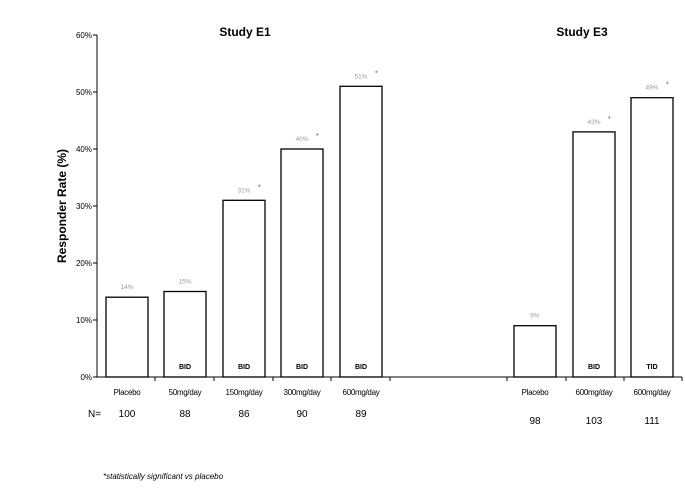  What do you see at coordinates (86, 377) in the screenshot?
I see `y-tick-label: 0%` at bounding box center [86, 377].